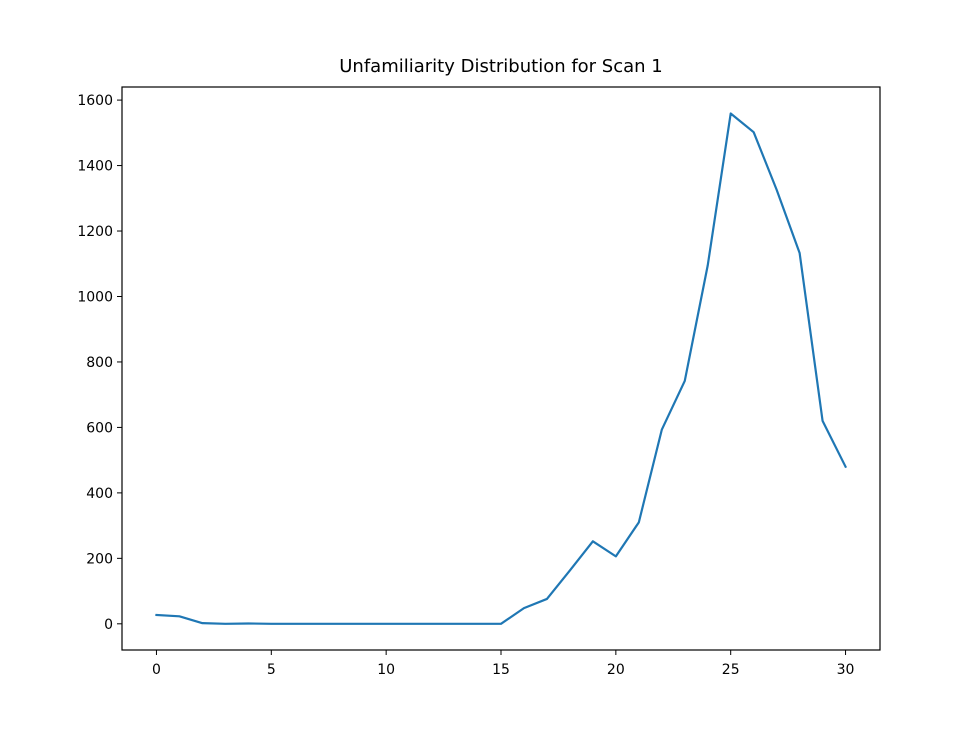 The height and width of the screenshot is (729, 977). Describe the element at coordinates (846, 670) in the screenshot. I see `x-tick-label: 30` at that location.